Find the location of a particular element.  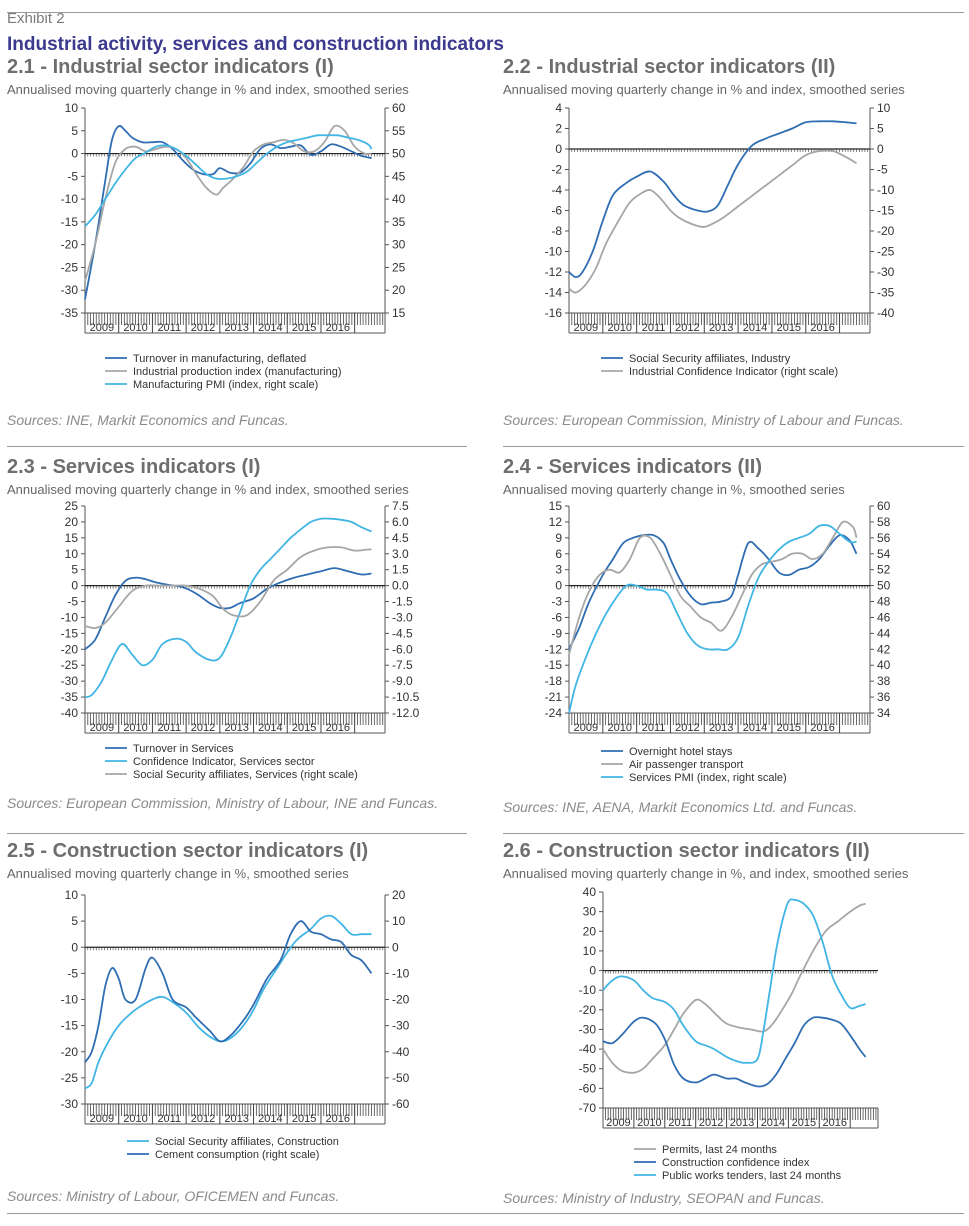

y-tick-label: -24 is located at coordinates (554, 713).